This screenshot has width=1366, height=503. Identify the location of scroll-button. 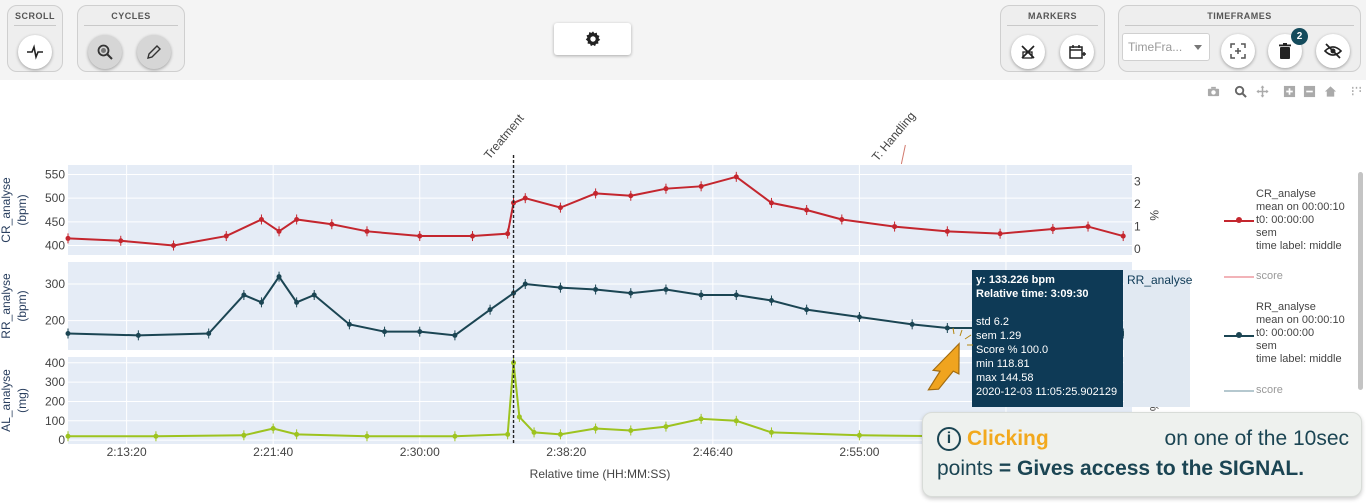
(35, 52).